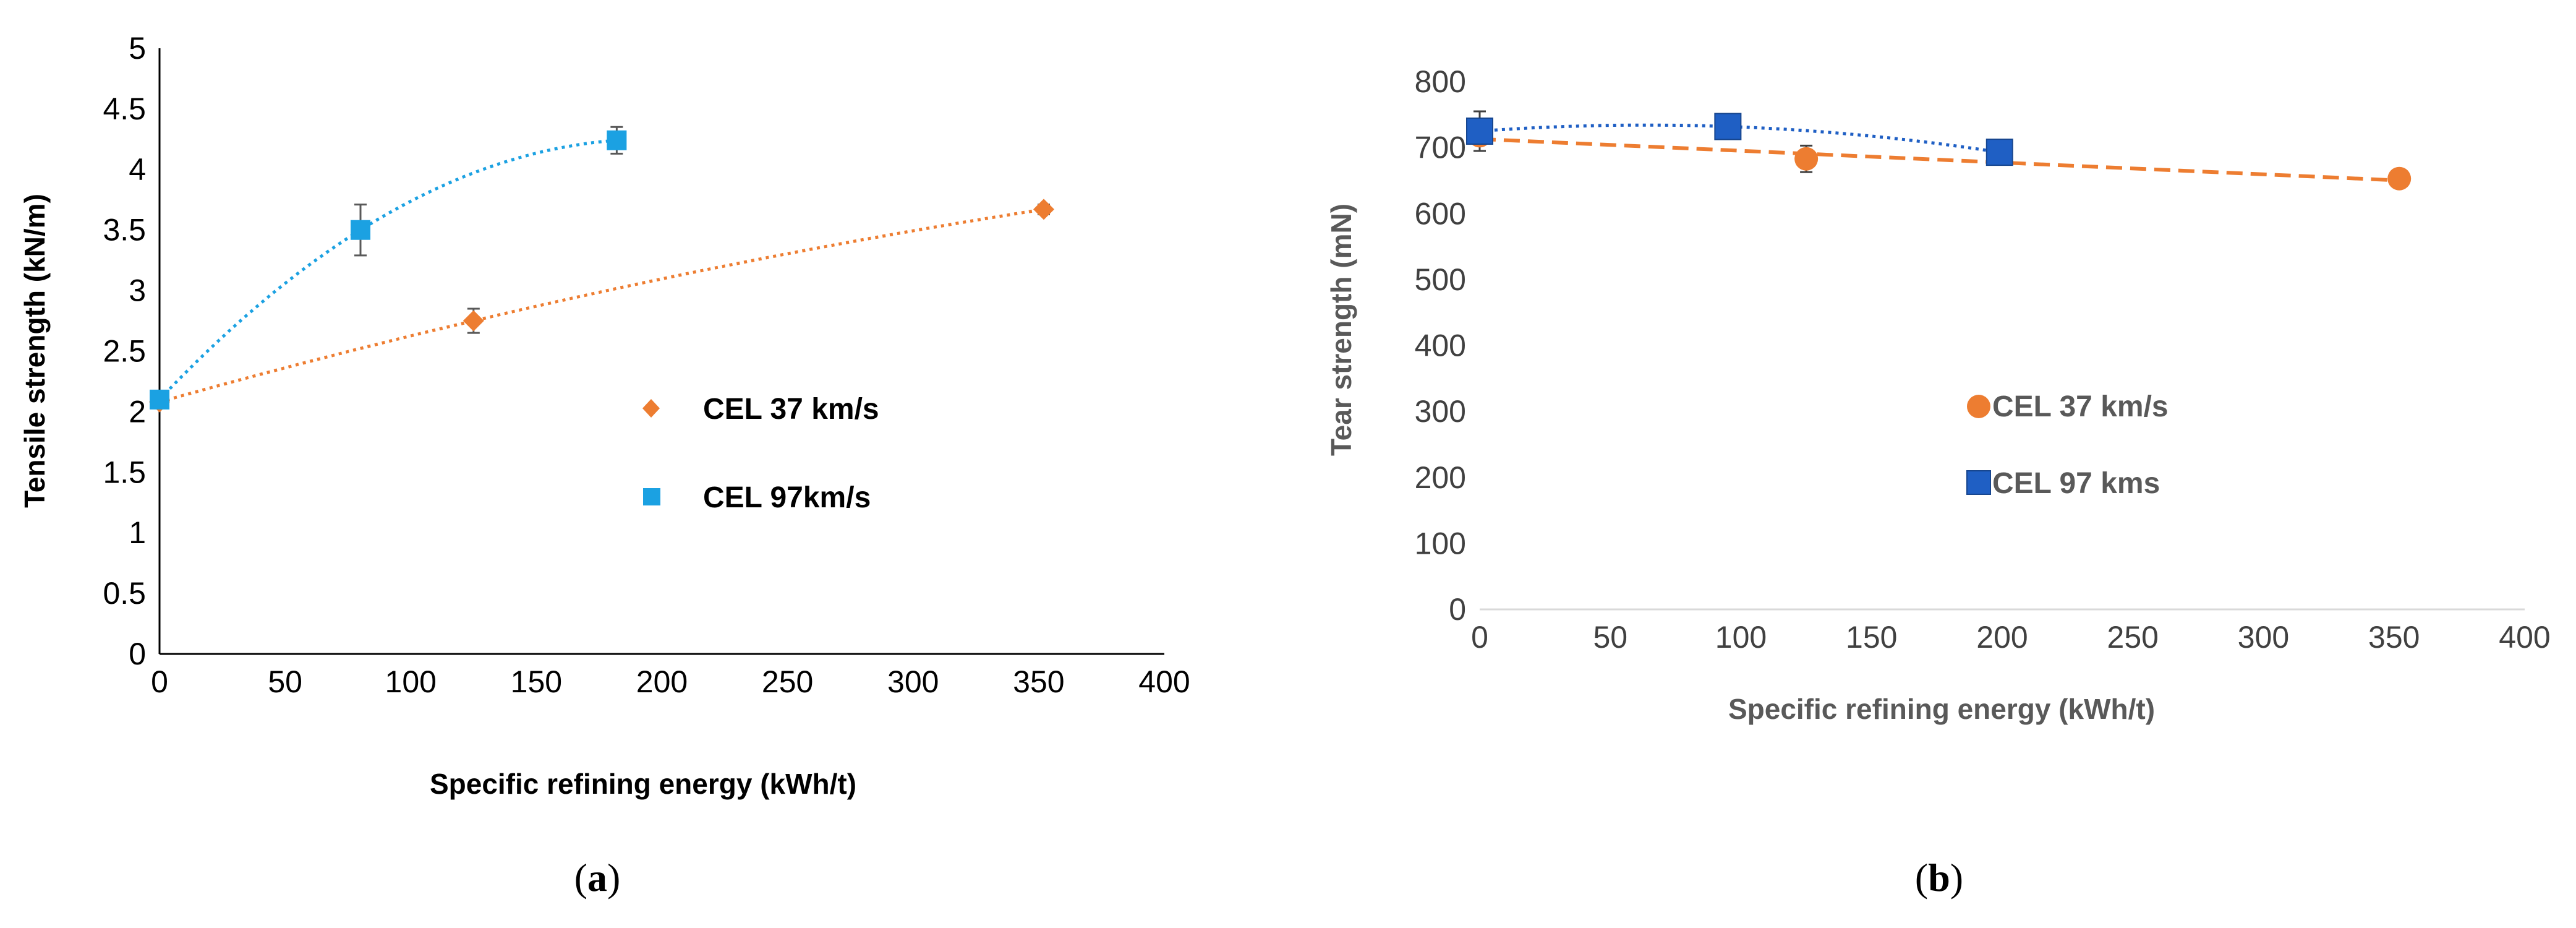 This screenshot has width=2576, height=928. What do you see at coordinates (787, 498) in the screenshot?
I see `panel-a-legend-label-cel97: CEL 97km/s` at bounding box center [787, 498].